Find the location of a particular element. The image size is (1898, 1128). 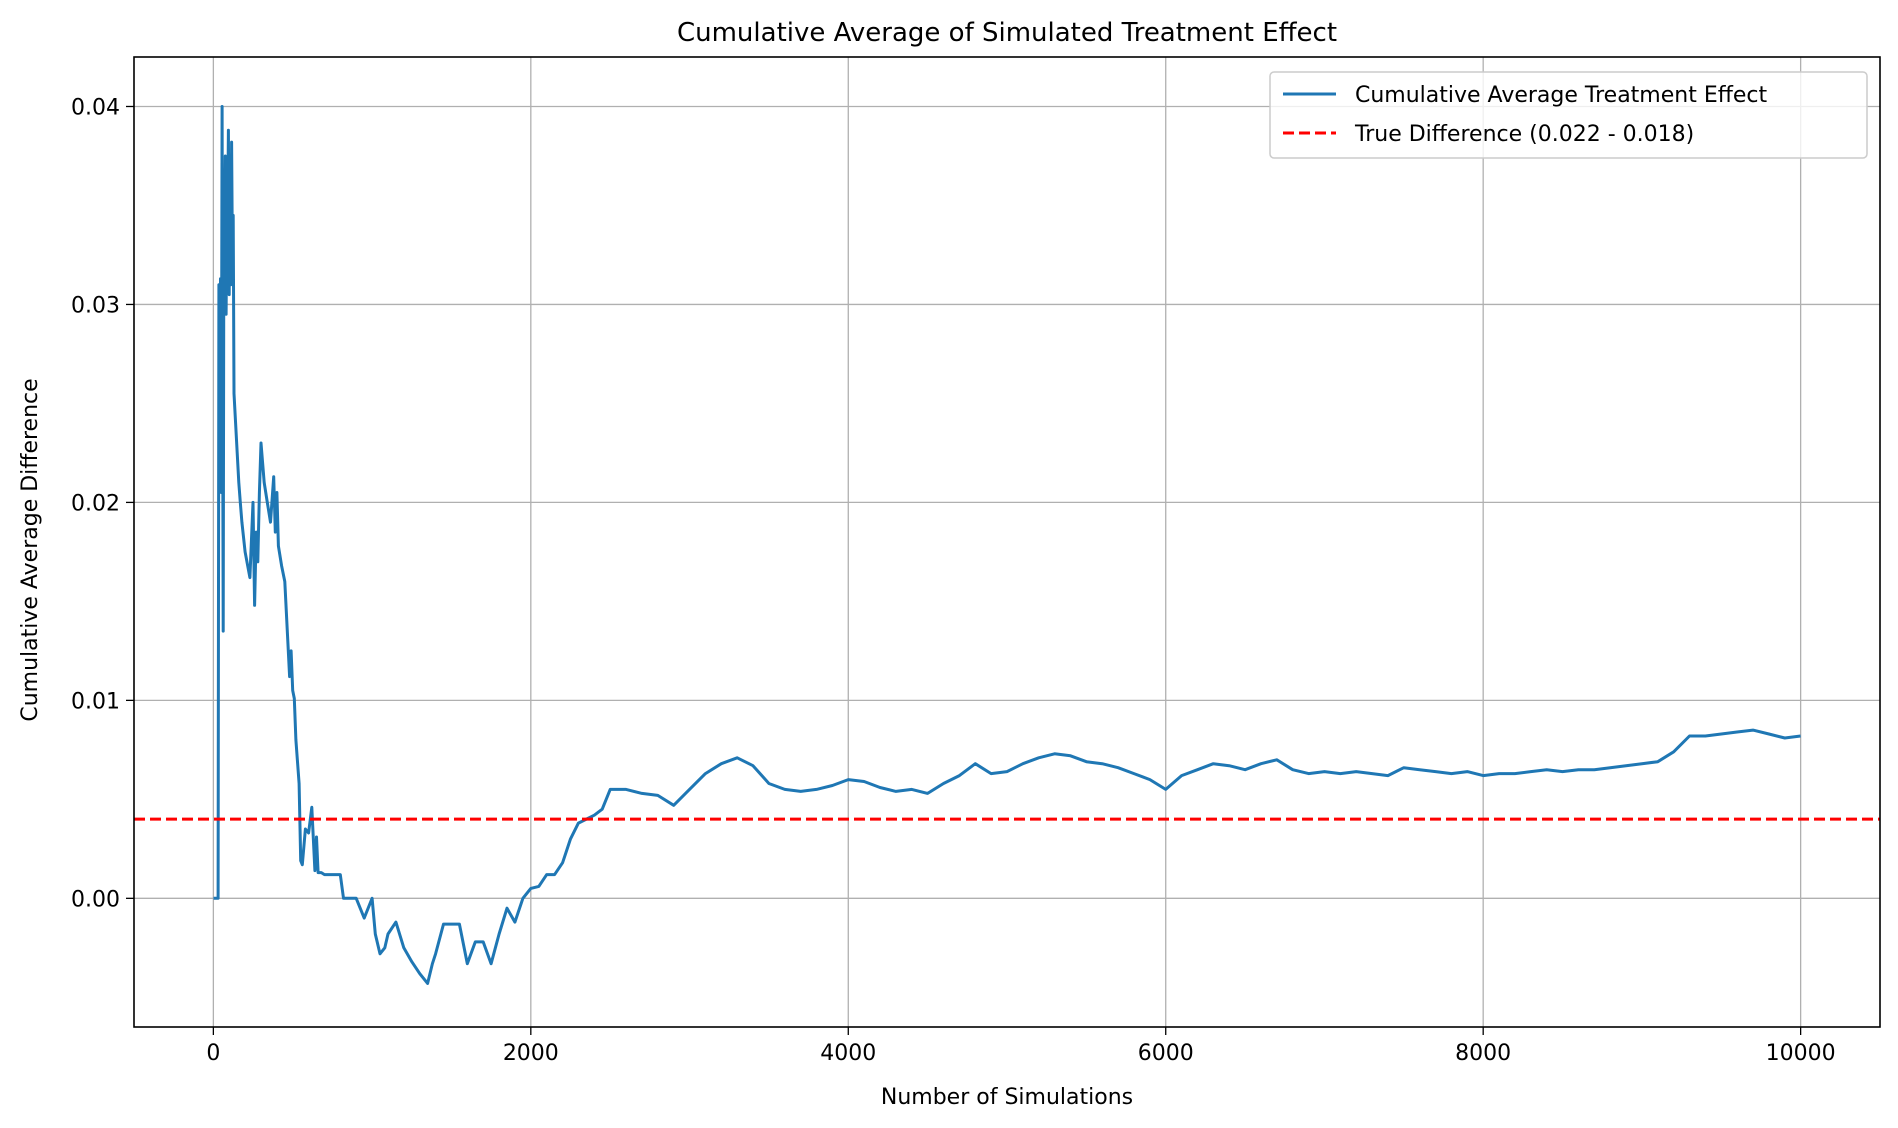

x-tick-label: 2000 is located at coordinates (531, 1053).